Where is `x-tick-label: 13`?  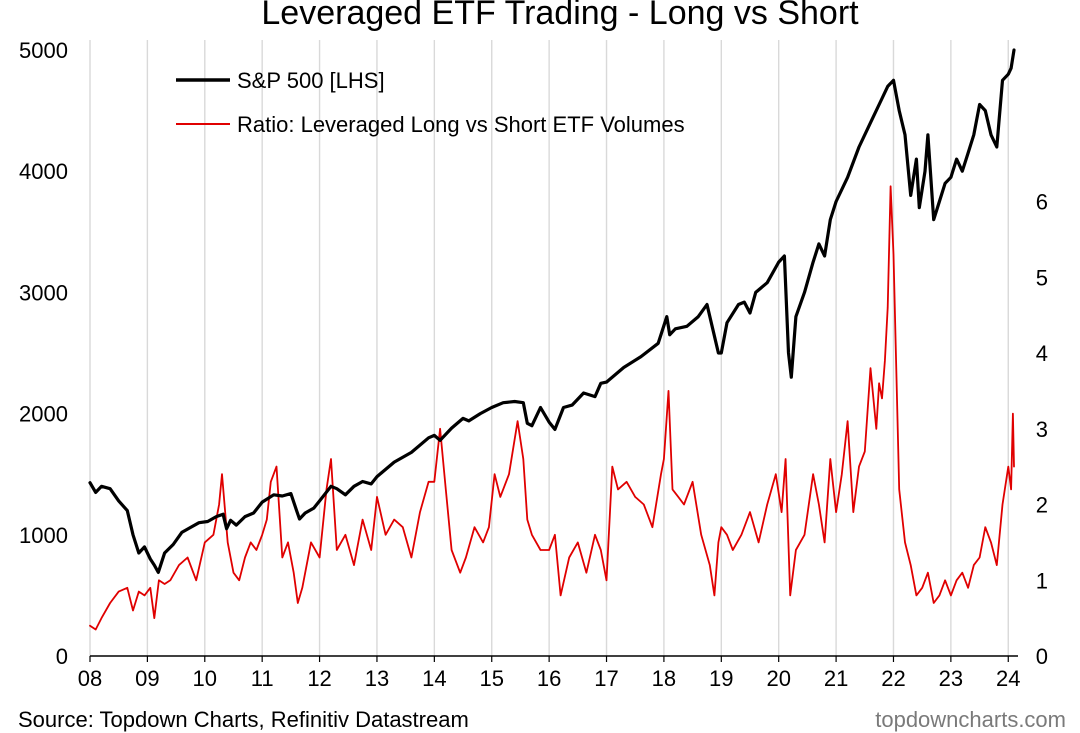 x-tick-label: 13 is located at coordinates (377, 678).